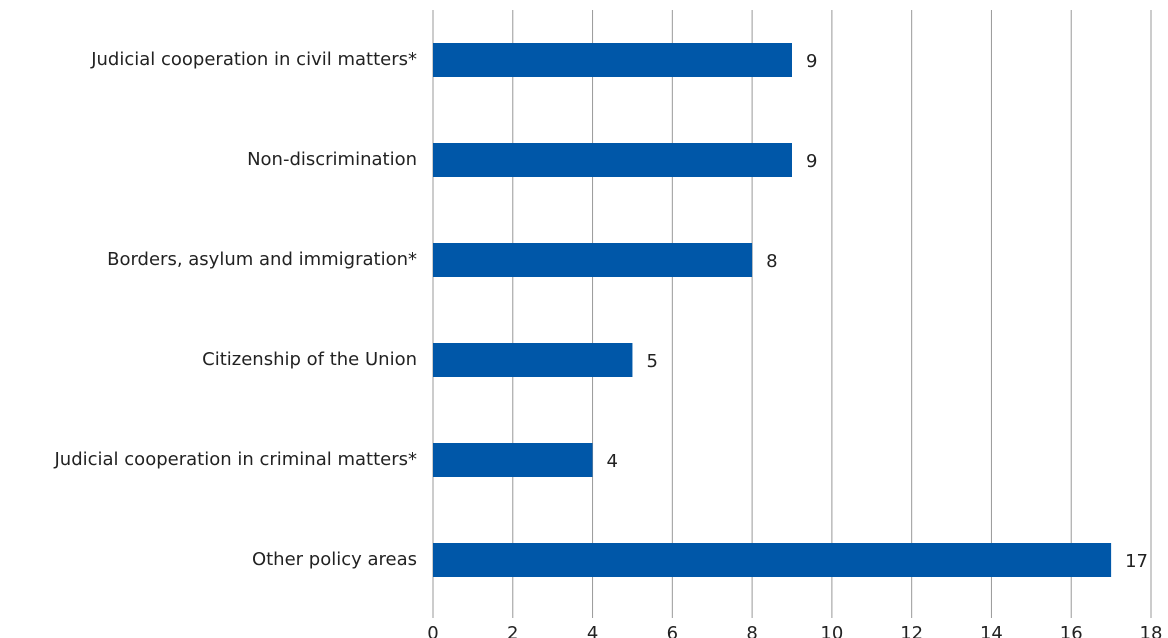  I want to click on x-tick-label: 2, so click(512, 630).